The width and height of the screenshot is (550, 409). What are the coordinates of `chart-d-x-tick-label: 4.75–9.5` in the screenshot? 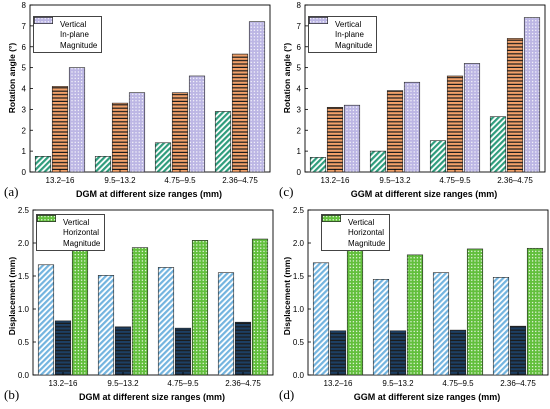 It's located at (458, 383).